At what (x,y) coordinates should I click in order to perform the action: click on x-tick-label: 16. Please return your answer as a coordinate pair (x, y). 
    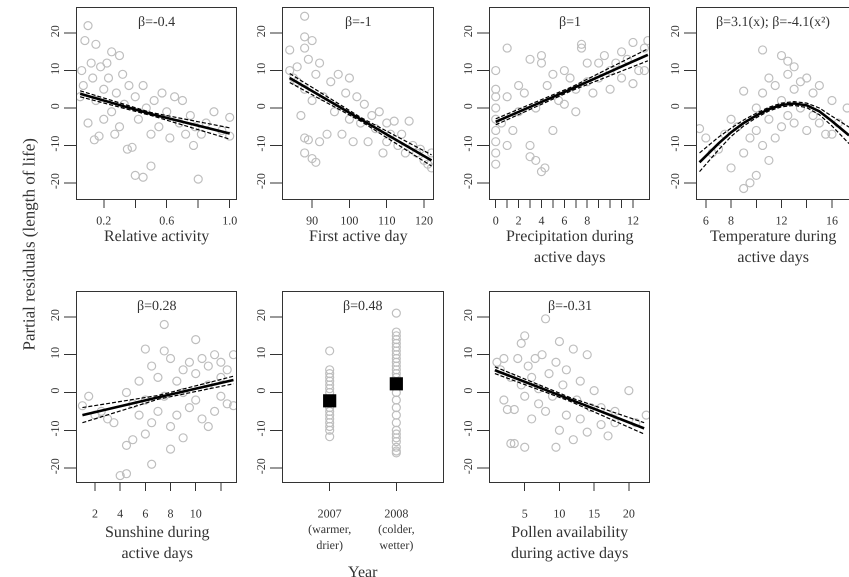
    Looking at the image, I should click on (832, 221).